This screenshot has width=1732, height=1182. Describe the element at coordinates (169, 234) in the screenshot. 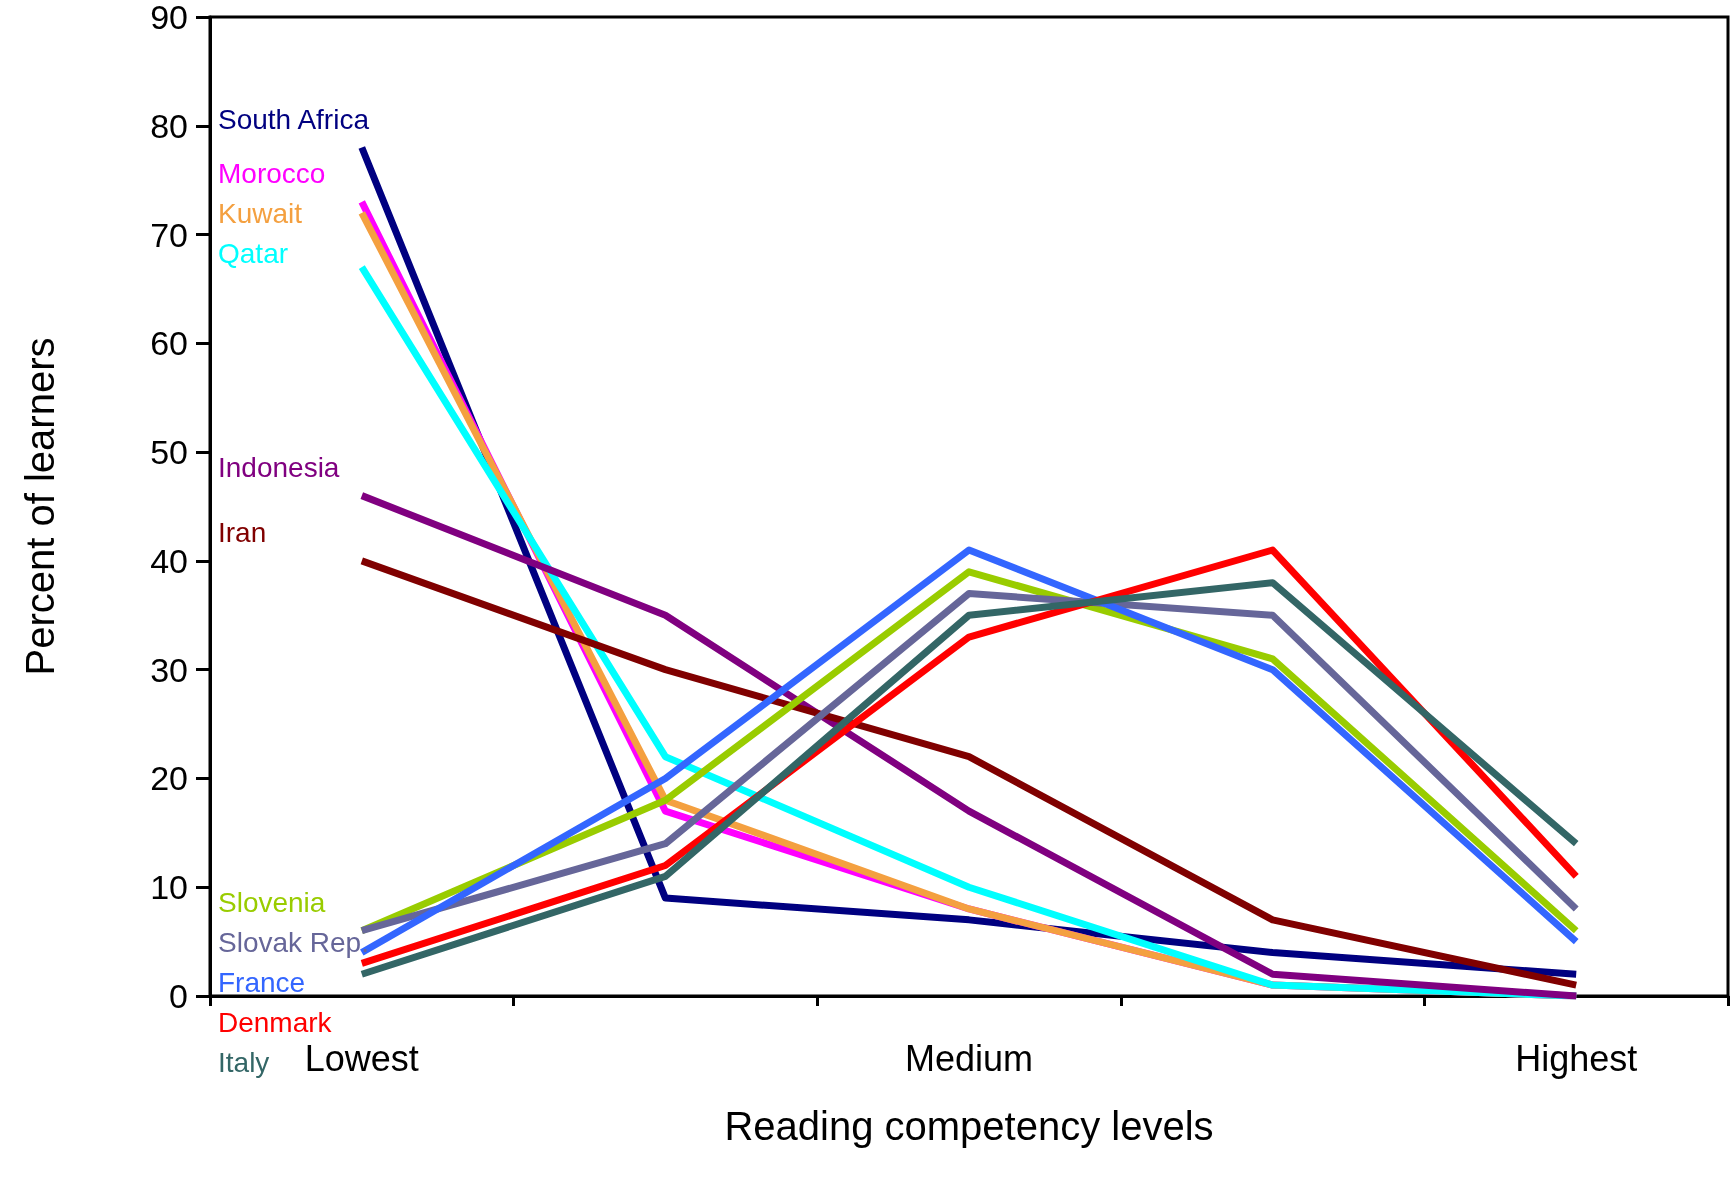

I see `y-tick-label: 70` at that location.